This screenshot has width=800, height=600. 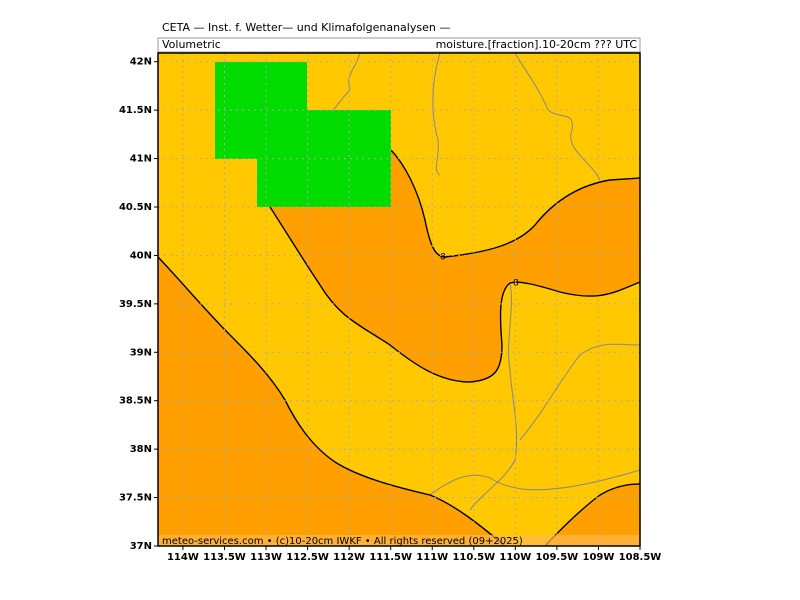 What do you see at coordinates (390, 557) in the screenshot?
I see `x-tick-label: 111.5W` at bounding box center [390, 557].